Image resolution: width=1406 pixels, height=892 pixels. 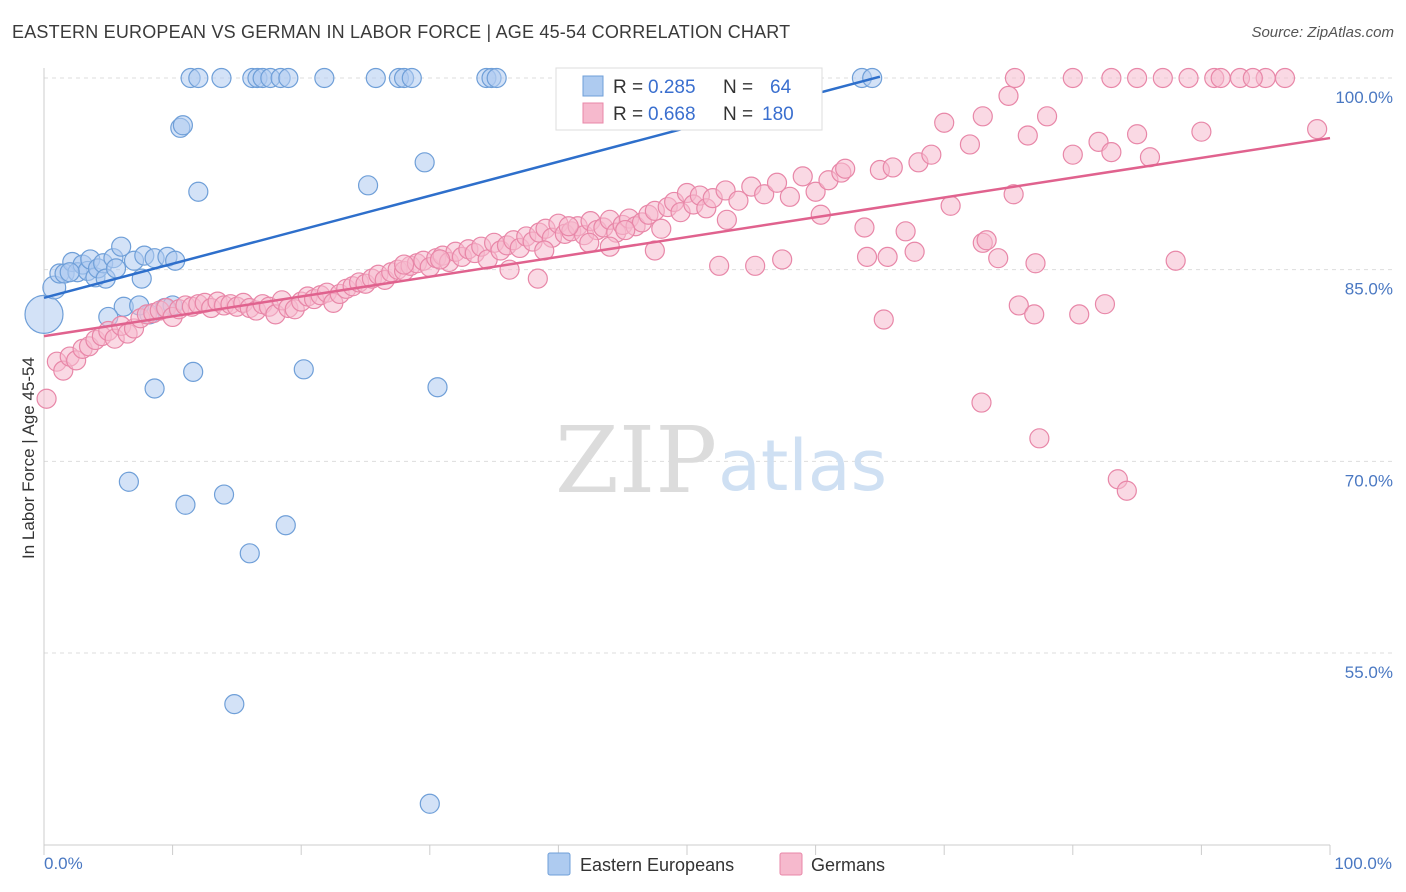 What do you see at coordinates (778, 114) in the screenshot?
I see `legend-n-value-pink: 180` at bounding box center [778, 114].